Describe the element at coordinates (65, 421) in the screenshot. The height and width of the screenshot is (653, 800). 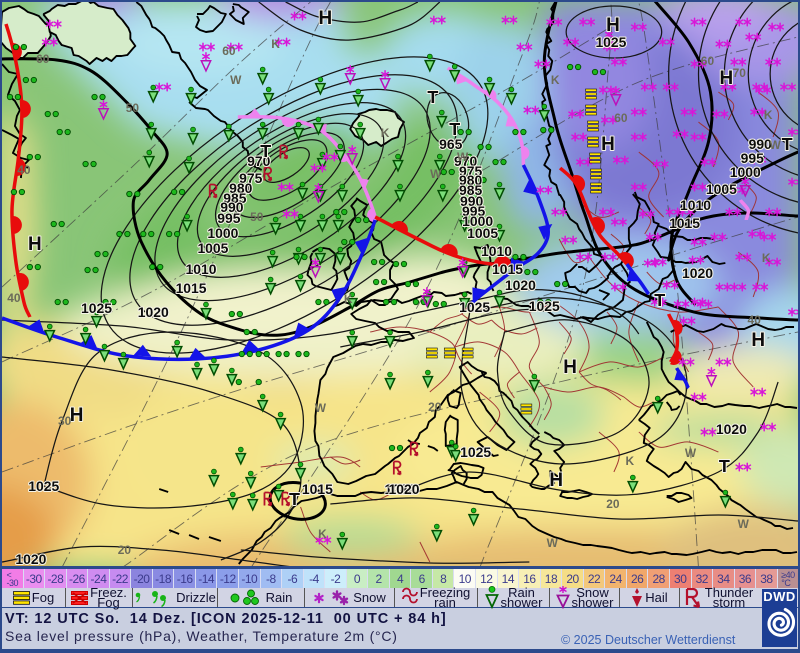
I see `svg-text: 30` at that location.